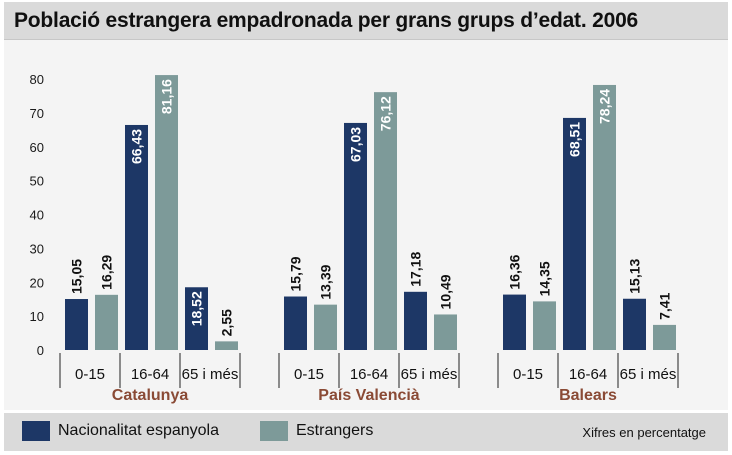  Describe the element at coordinates (274, 431) in the screenshot. I see `legend-swatch-estrangers` at that location.